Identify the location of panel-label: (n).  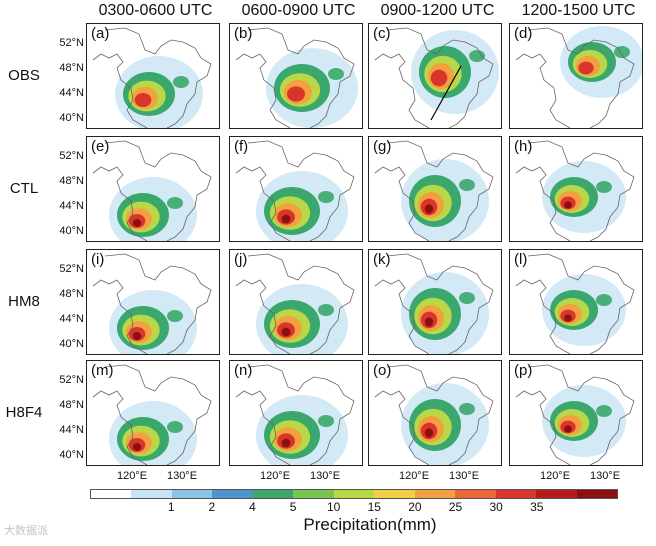
(243, 370).